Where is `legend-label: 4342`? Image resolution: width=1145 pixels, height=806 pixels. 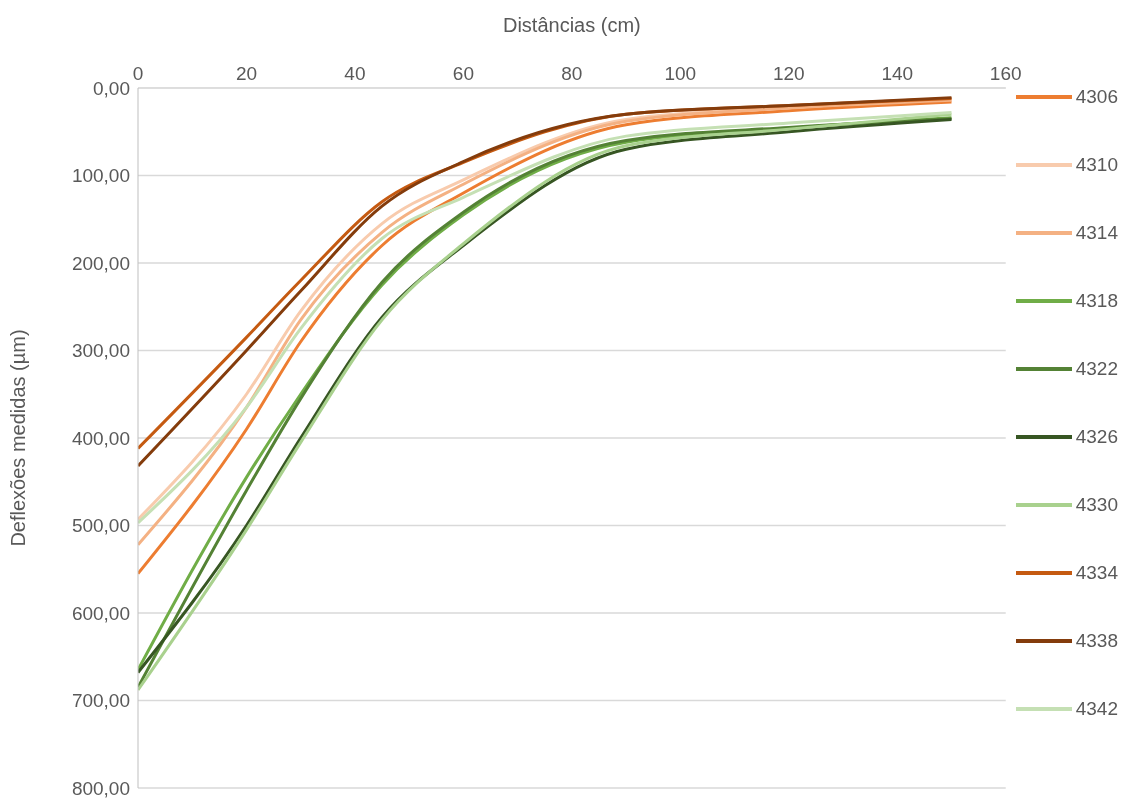
legend-label: 4342 is located at coordinates (1096, 709).